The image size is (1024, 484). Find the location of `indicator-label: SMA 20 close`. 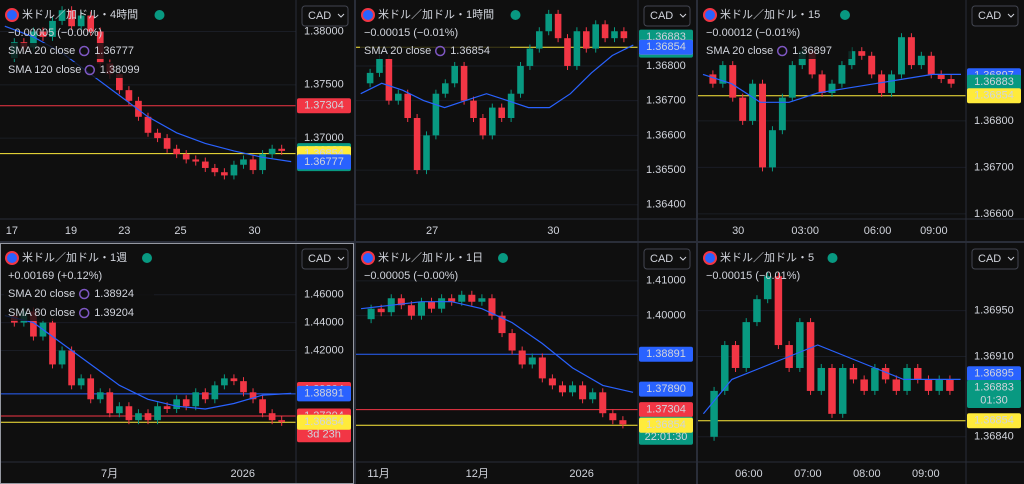

indicator-label: SMA 20 close is located at coordinates (397, 51).